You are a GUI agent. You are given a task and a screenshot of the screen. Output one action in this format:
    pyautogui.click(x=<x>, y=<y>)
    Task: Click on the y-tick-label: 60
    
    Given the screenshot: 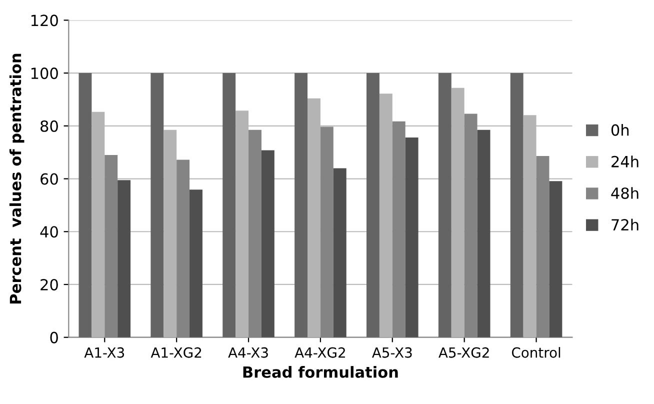 What is the action you would take?
    pyautogui.click(x=49, y=179)
    